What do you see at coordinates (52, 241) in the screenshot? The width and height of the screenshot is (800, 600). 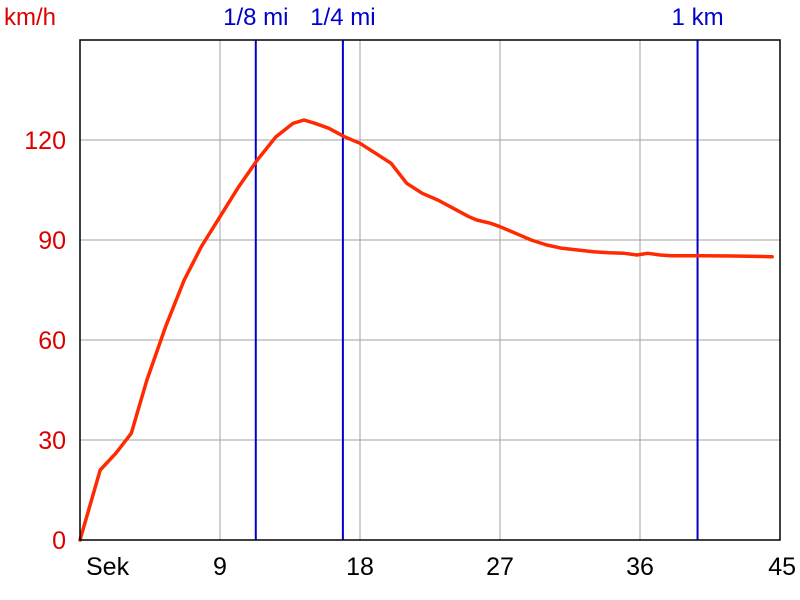 I see `y-tick-label: 90` at bounding box center [52, 241].